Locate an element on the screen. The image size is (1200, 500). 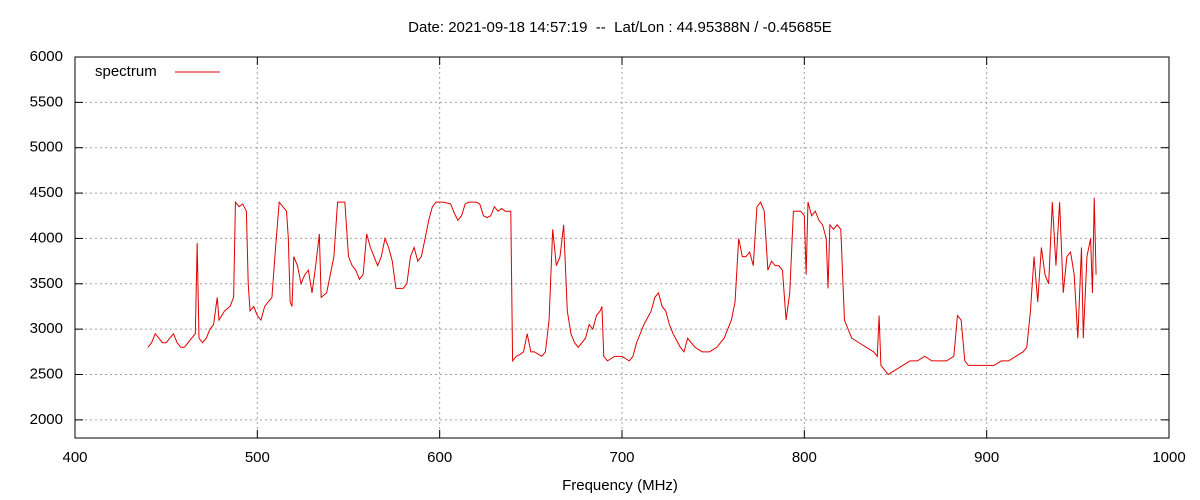
x-tick-label: 600 is located at coordinates (439, 457).